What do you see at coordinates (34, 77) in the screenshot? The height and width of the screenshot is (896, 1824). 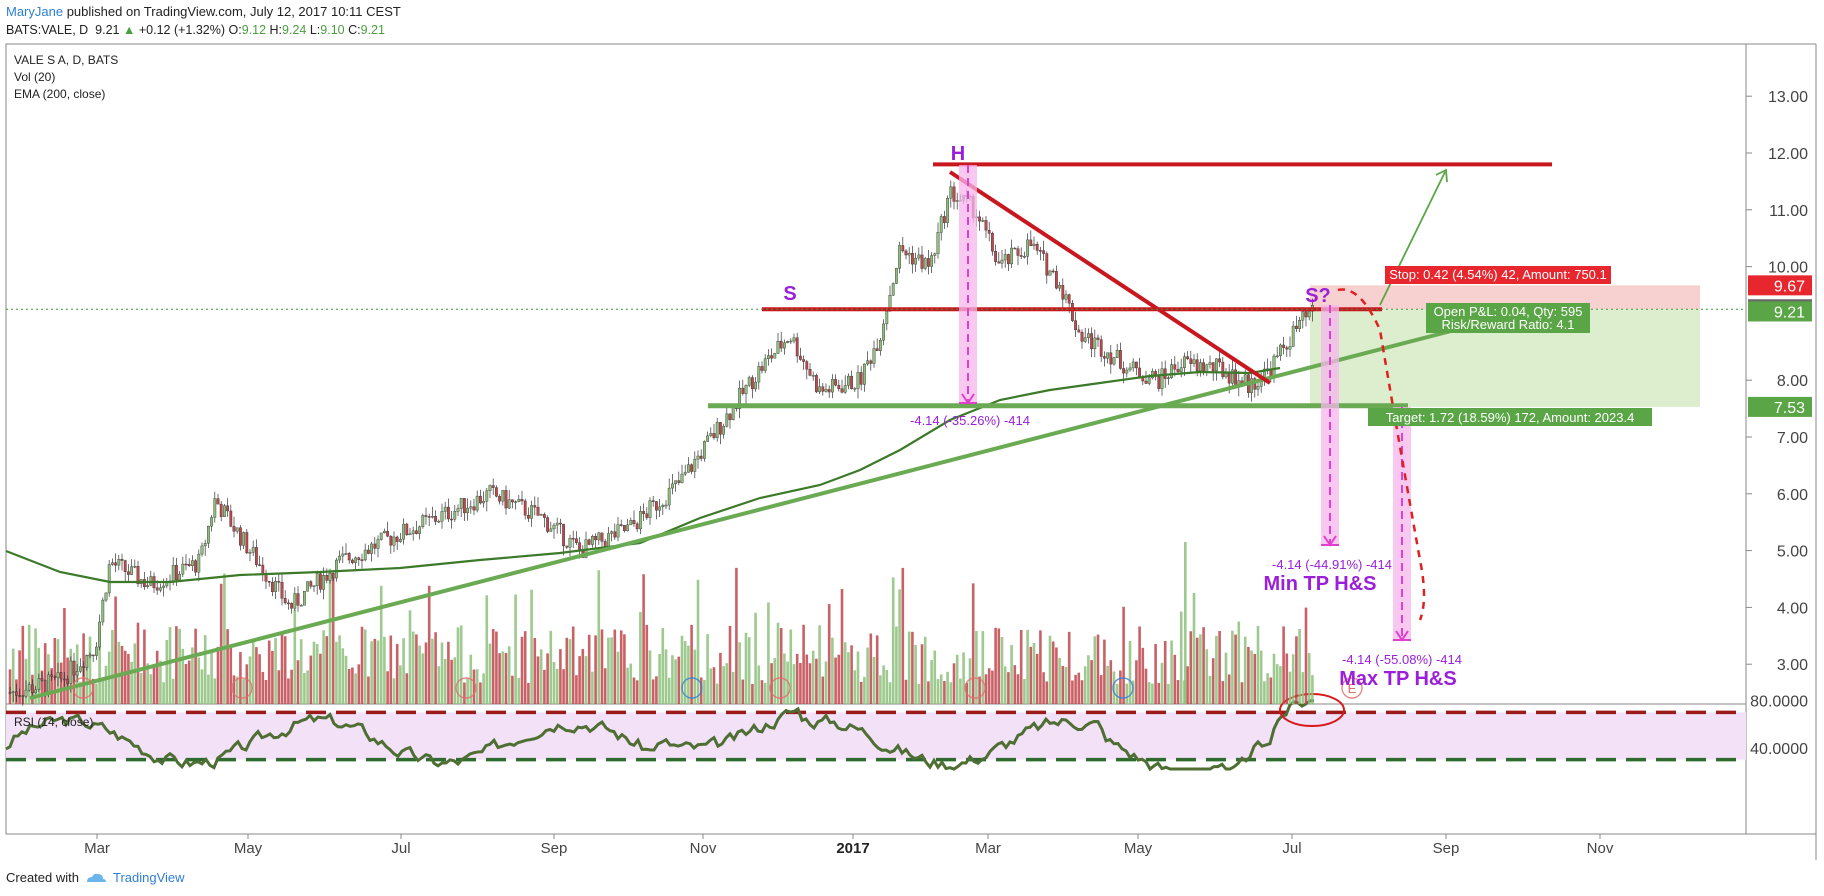 I see `legend-volume: Vol (20)` at bounding box center [34, 77].